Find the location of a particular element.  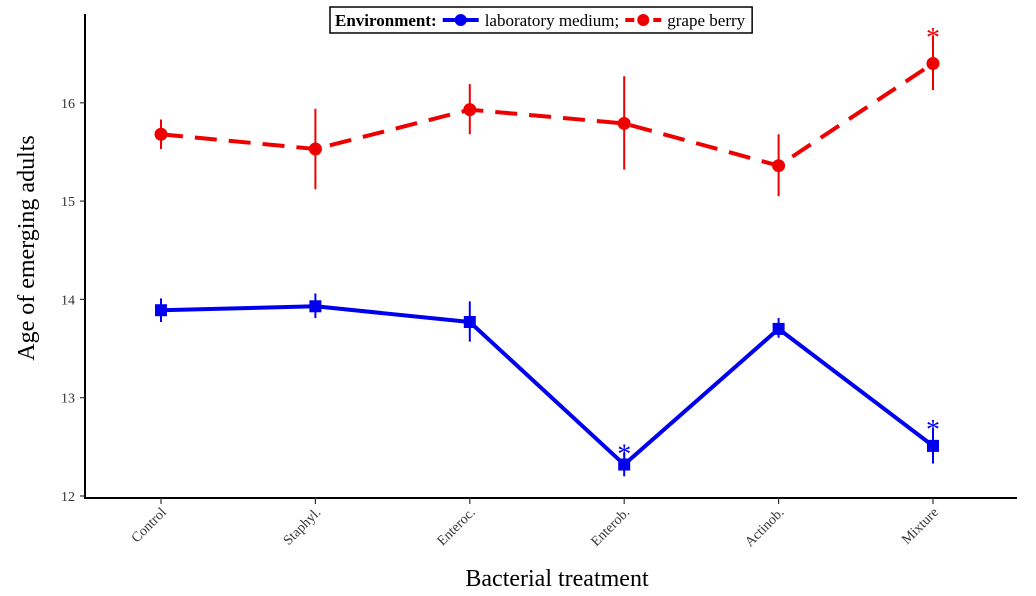

x-tick-label: Mixture is located at coordinates (920, 526).